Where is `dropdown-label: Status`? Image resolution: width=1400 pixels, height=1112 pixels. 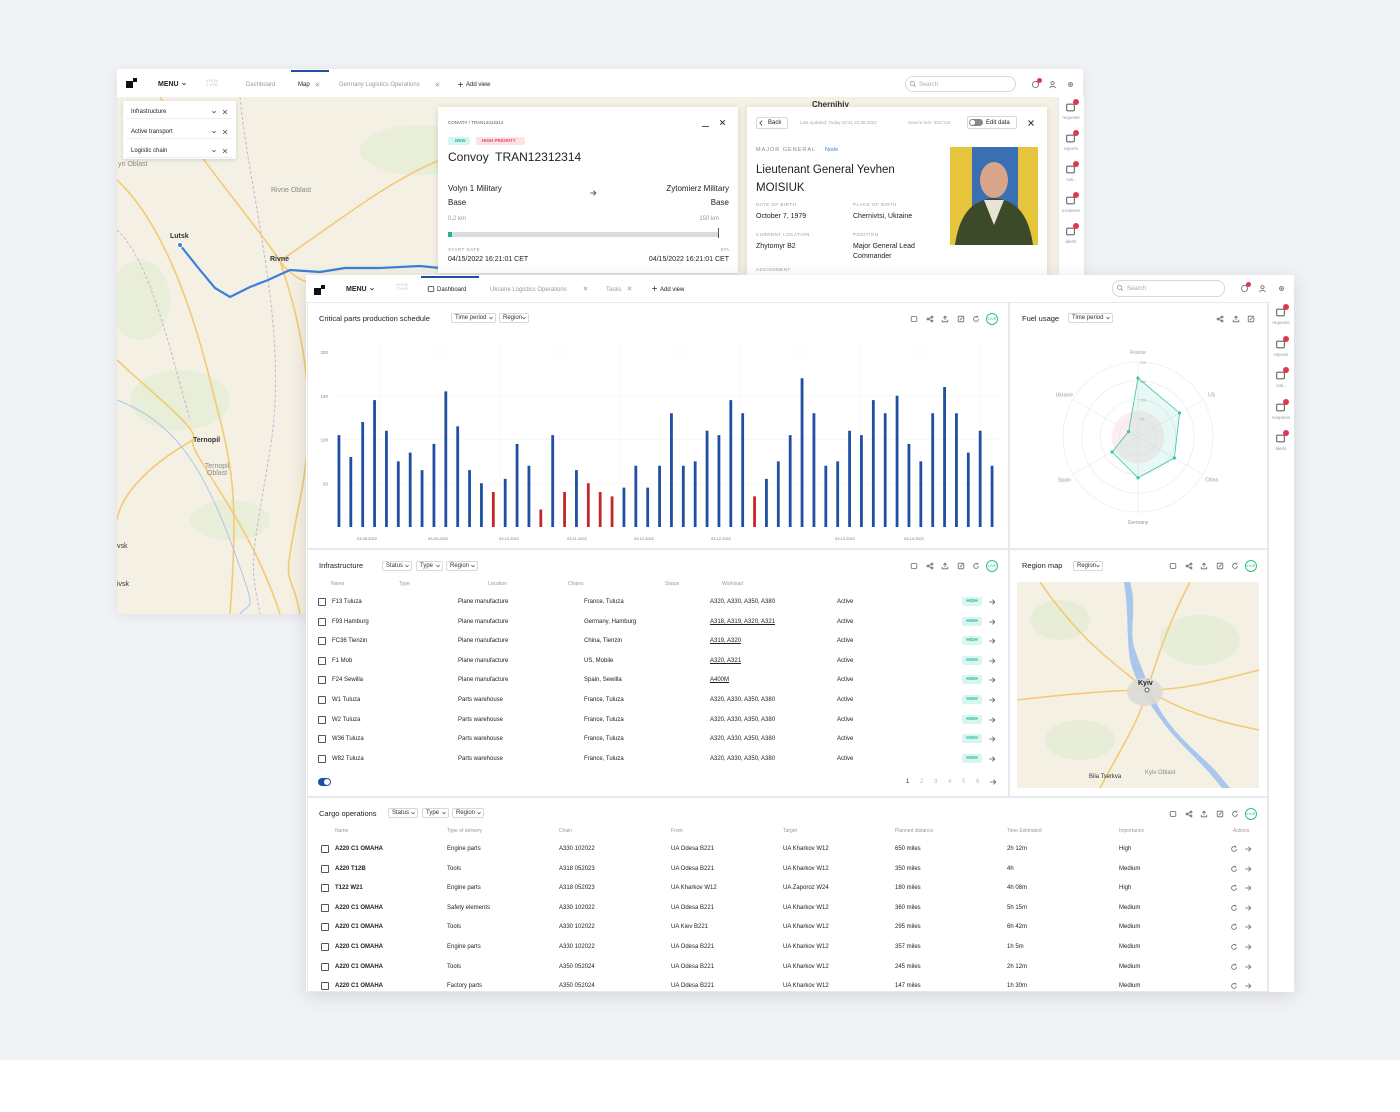 dropdown-label: Status is located at coordinates (395, 566).